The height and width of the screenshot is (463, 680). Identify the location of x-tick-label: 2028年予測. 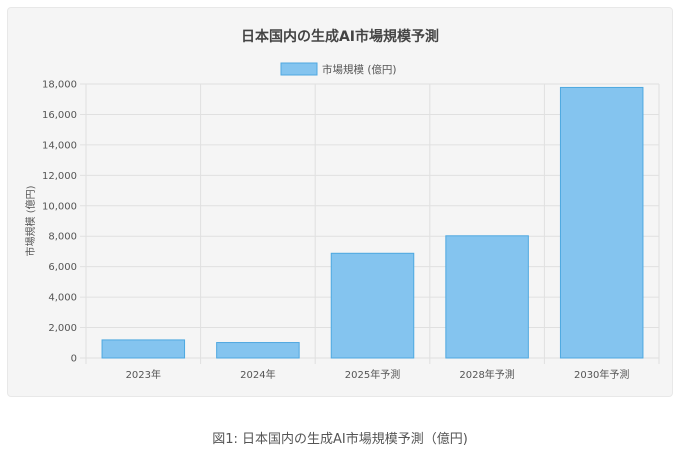
(486, 374).